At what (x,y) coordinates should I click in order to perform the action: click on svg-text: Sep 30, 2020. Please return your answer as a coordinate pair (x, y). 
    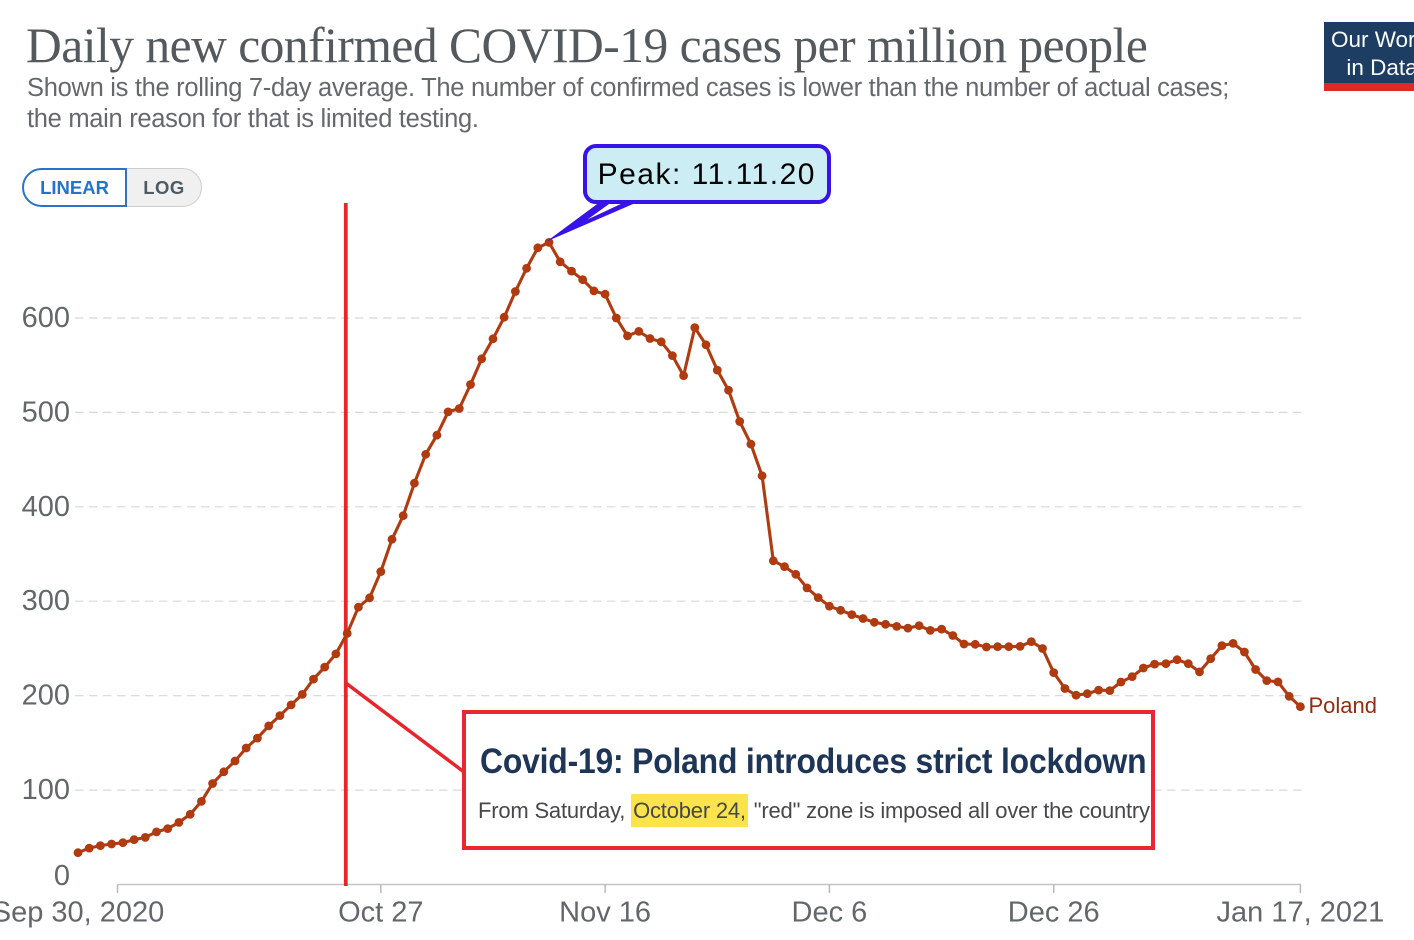
    Looking at the image, I should click on (82, 913).